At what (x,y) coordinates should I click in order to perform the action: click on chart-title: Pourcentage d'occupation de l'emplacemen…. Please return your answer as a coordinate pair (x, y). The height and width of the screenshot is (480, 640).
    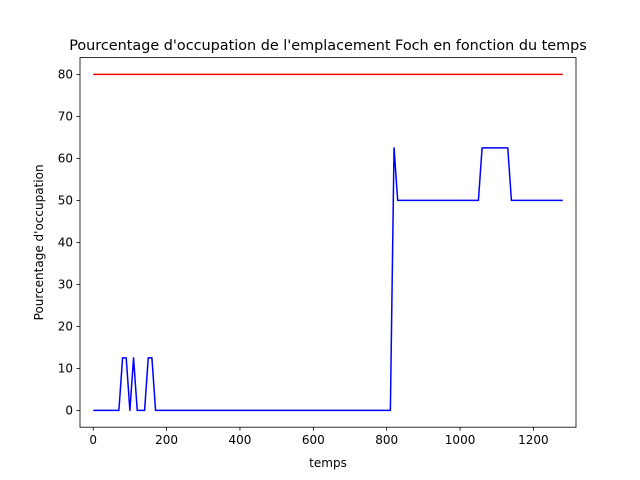
    Looking at the image, I should click on (328, 46).